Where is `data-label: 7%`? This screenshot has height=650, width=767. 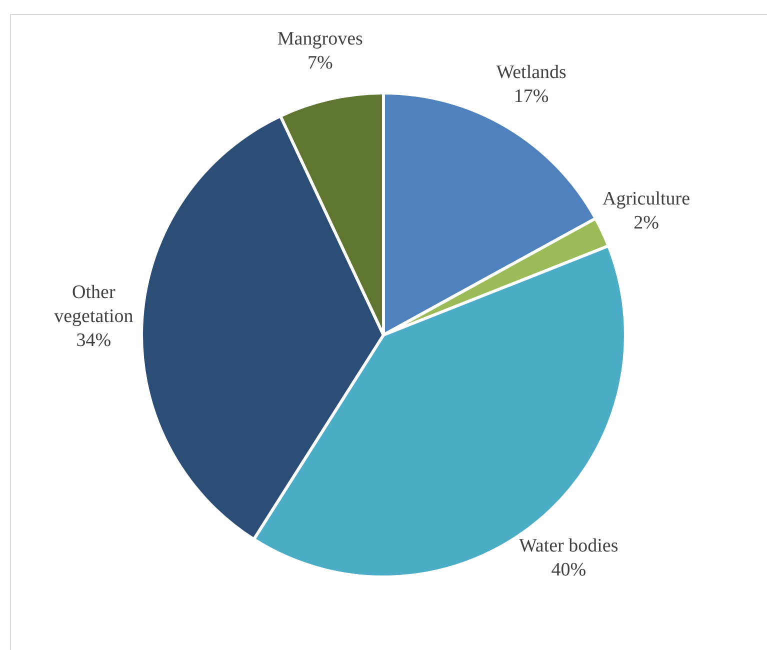
data-label: 7% is located at coordinates (320, 63).